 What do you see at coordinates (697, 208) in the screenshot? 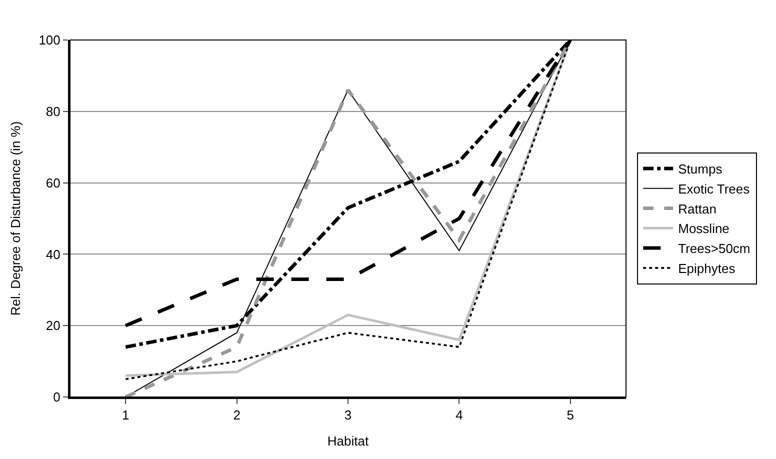
I see `legend-label: Rattan` at bounding box center [697, 208].